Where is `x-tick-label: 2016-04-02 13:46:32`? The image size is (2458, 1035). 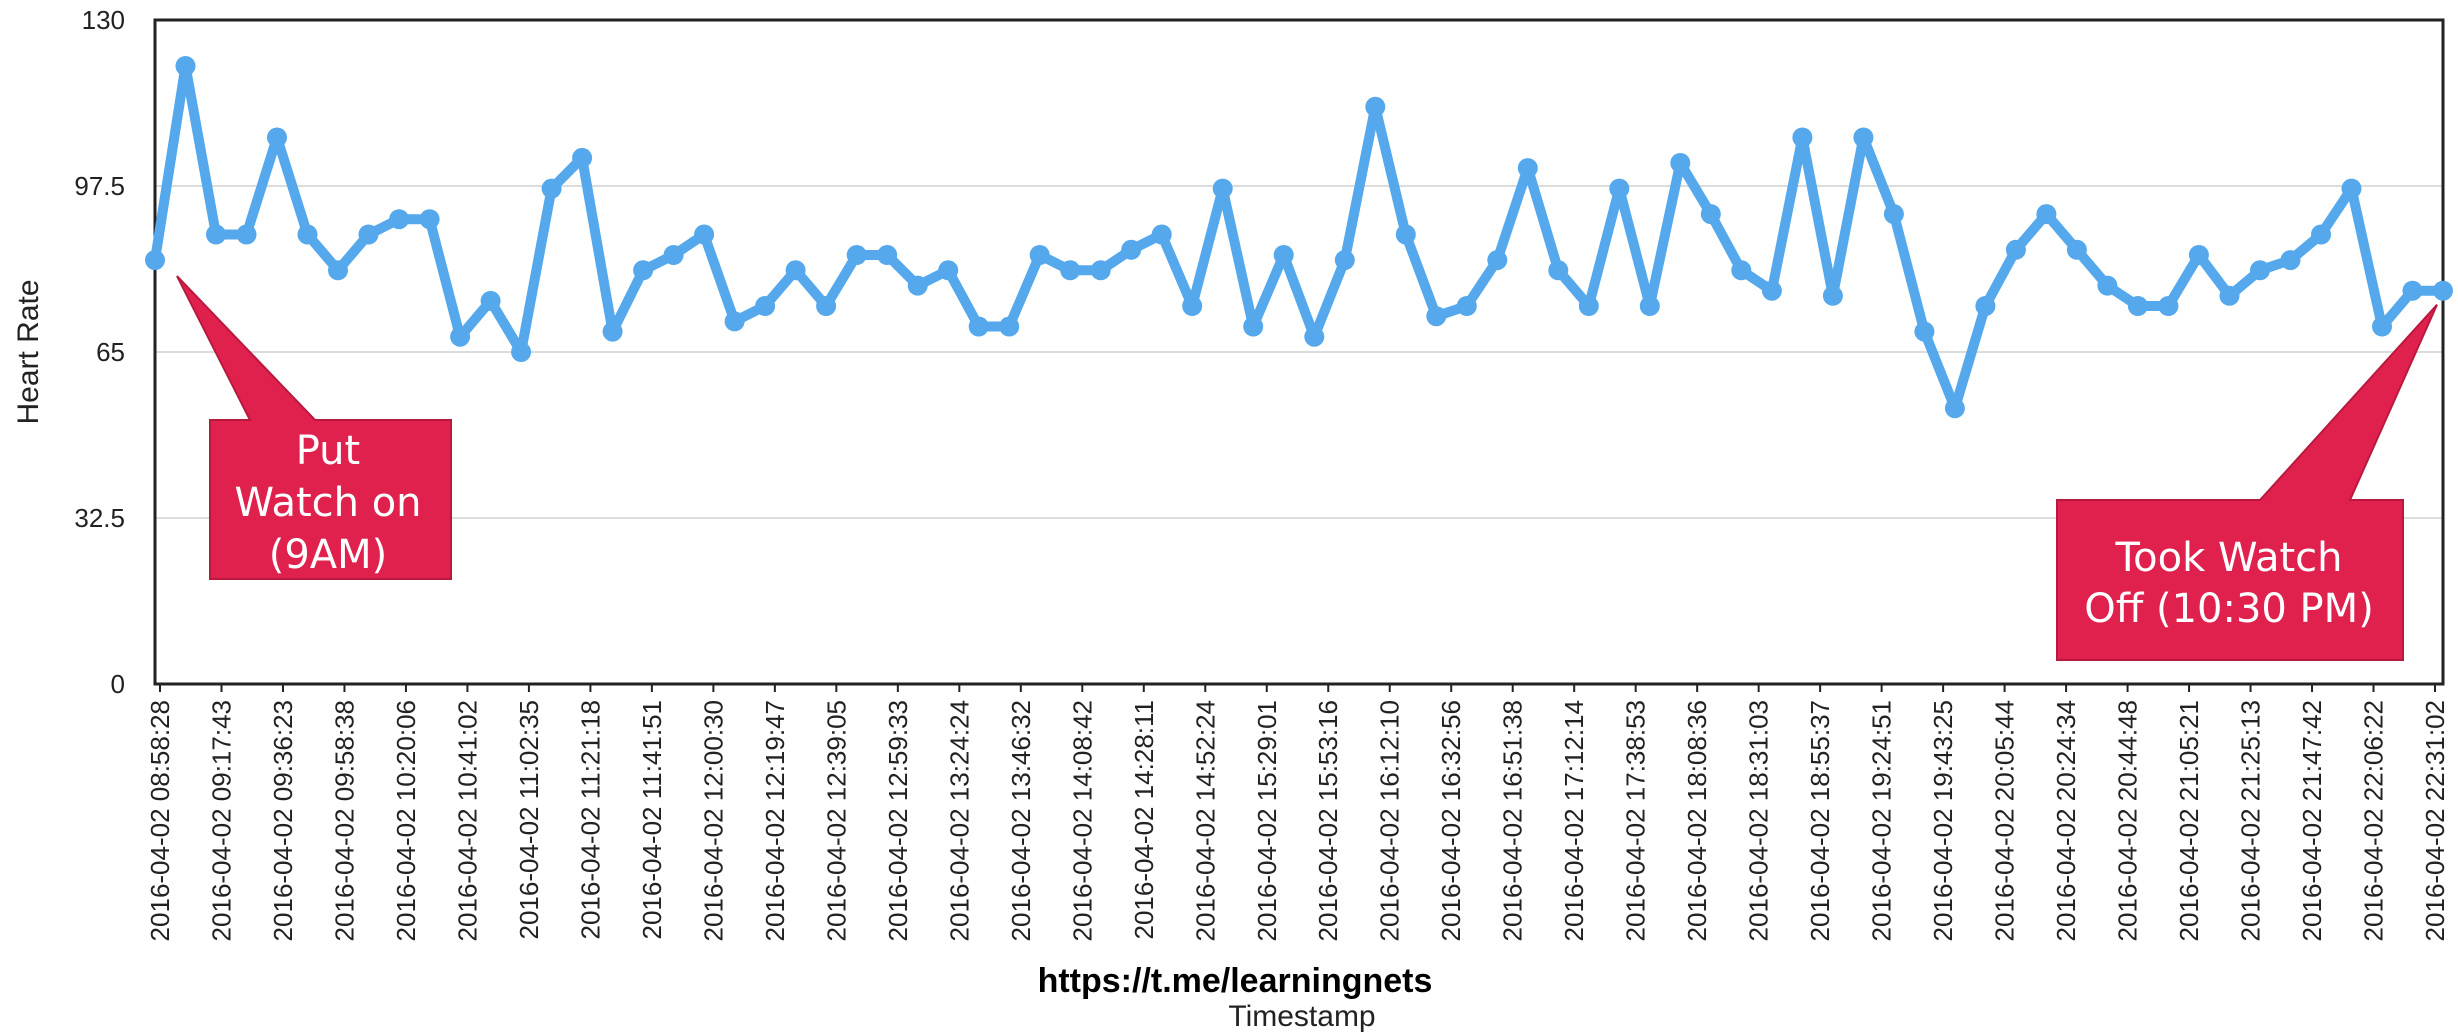 x-tick-label: 2016-04-02 13:46:32 is located at coordinates (1021, 820).